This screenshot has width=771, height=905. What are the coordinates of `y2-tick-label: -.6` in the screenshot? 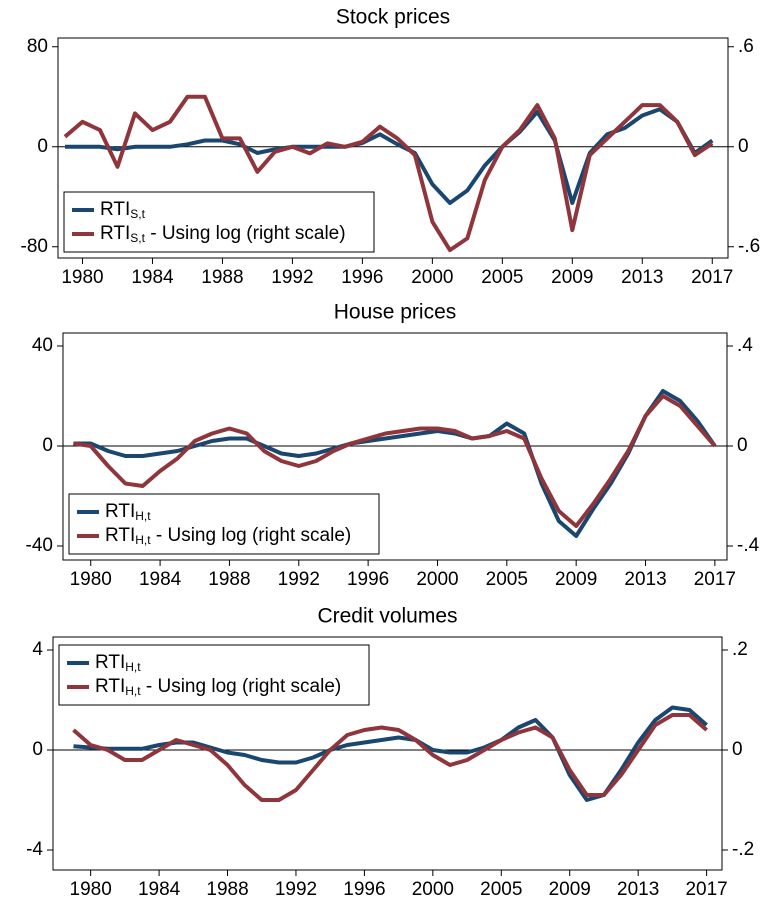 It's located at (749, 246).